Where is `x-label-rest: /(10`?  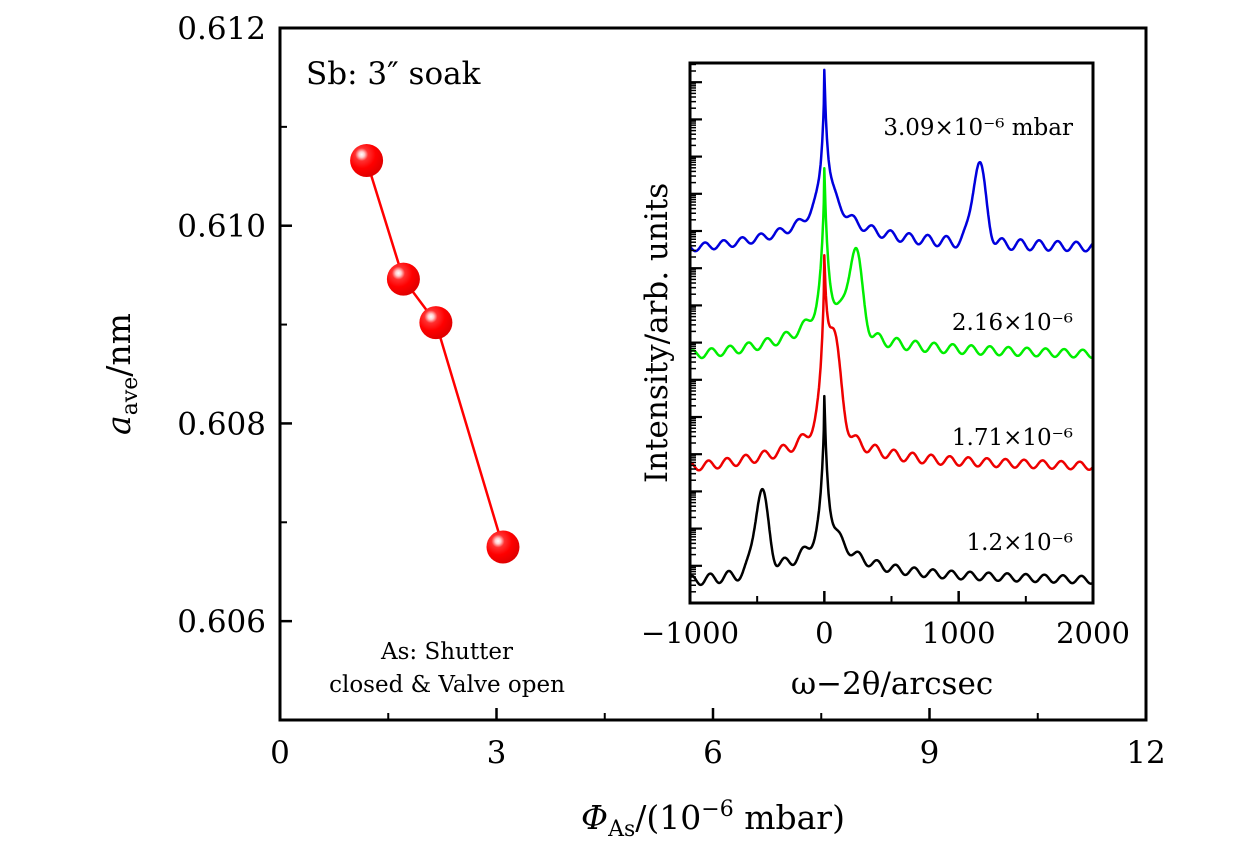 x-label-rest: /(10 is located at coordinates (668, 817).